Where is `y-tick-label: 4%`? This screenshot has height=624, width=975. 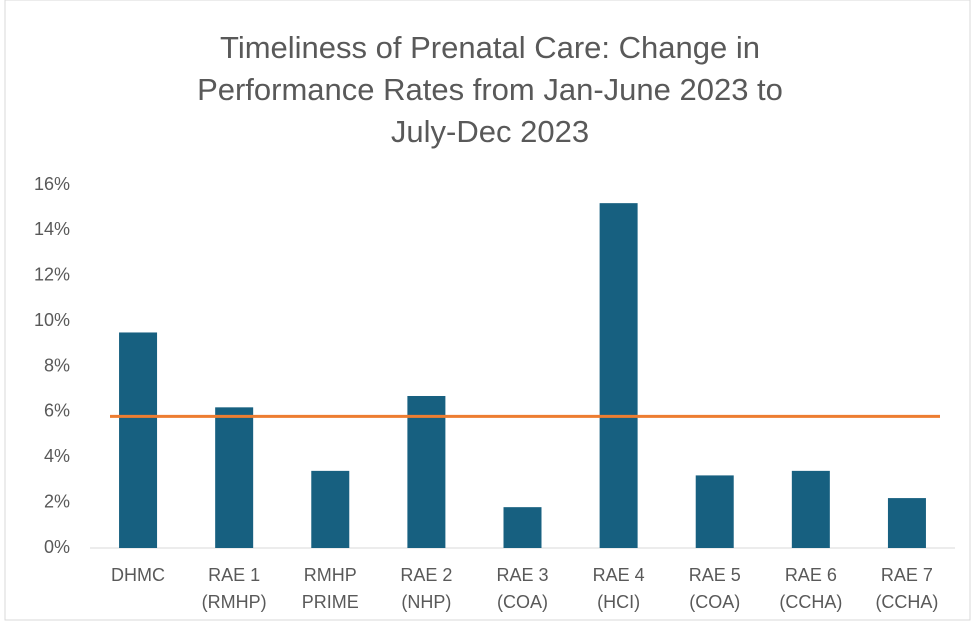
y-tick-label: 4% is located at coordinates (57, 456).